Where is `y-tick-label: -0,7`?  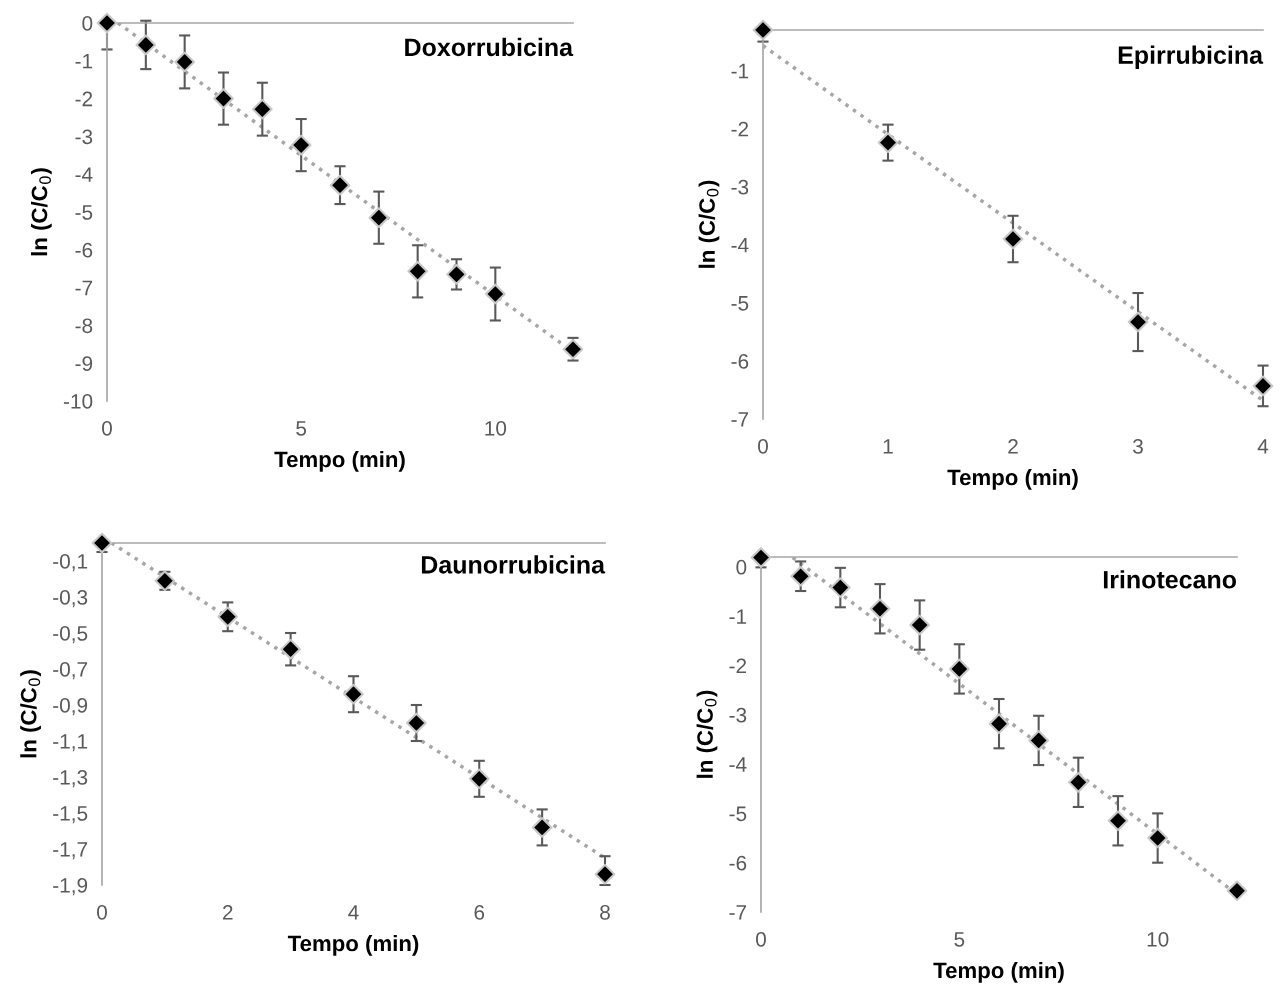
y-tick-label: -0,7 is located at coordinates (70, 671).